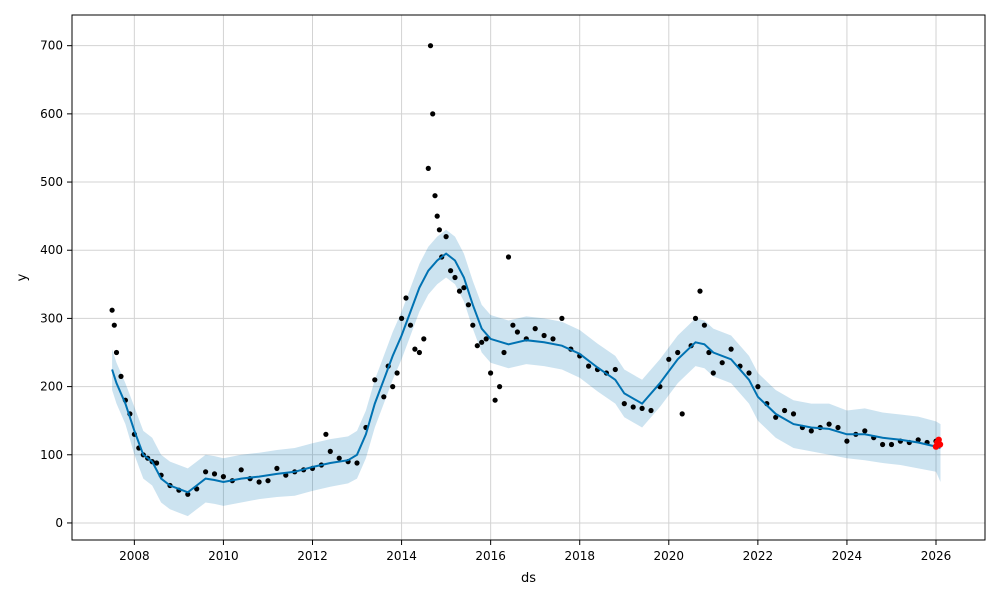 The image size is (1000, 600). I want to click on y-tick-label: 200, so click(51, 387).